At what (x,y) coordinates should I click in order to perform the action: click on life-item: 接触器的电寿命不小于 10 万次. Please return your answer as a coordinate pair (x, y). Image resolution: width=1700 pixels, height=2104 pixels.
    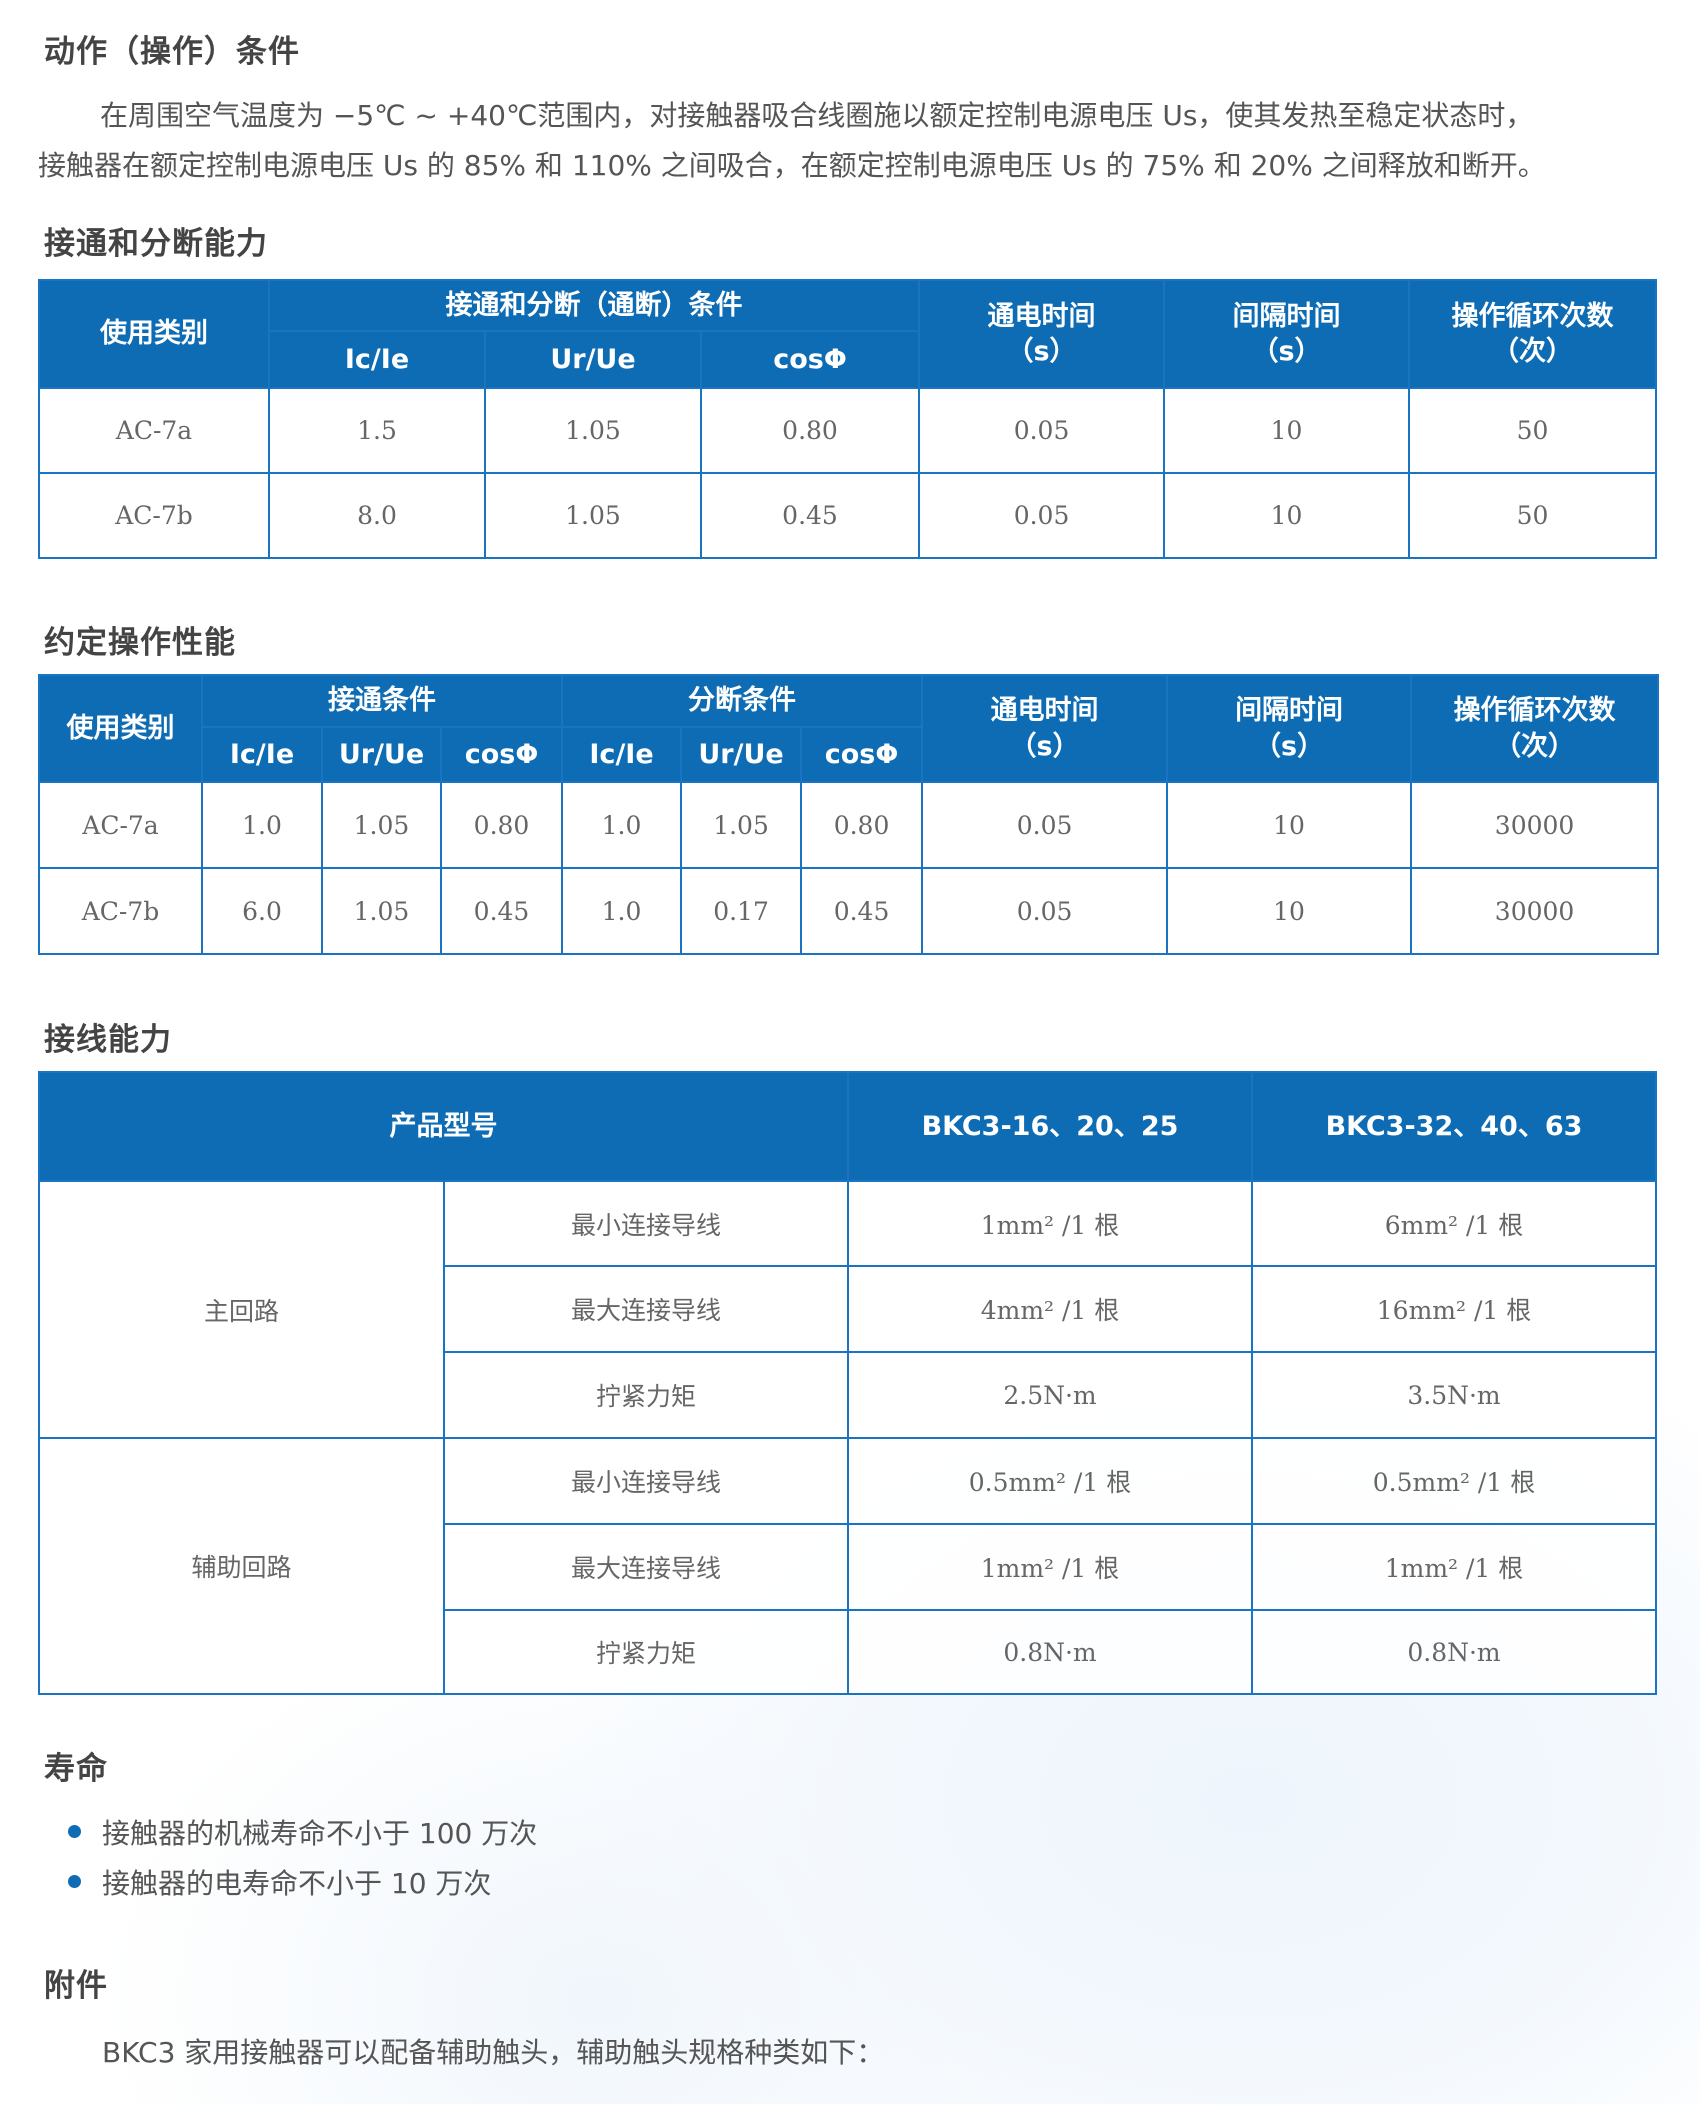
    Looking at the image, I should click on (297, 1883).